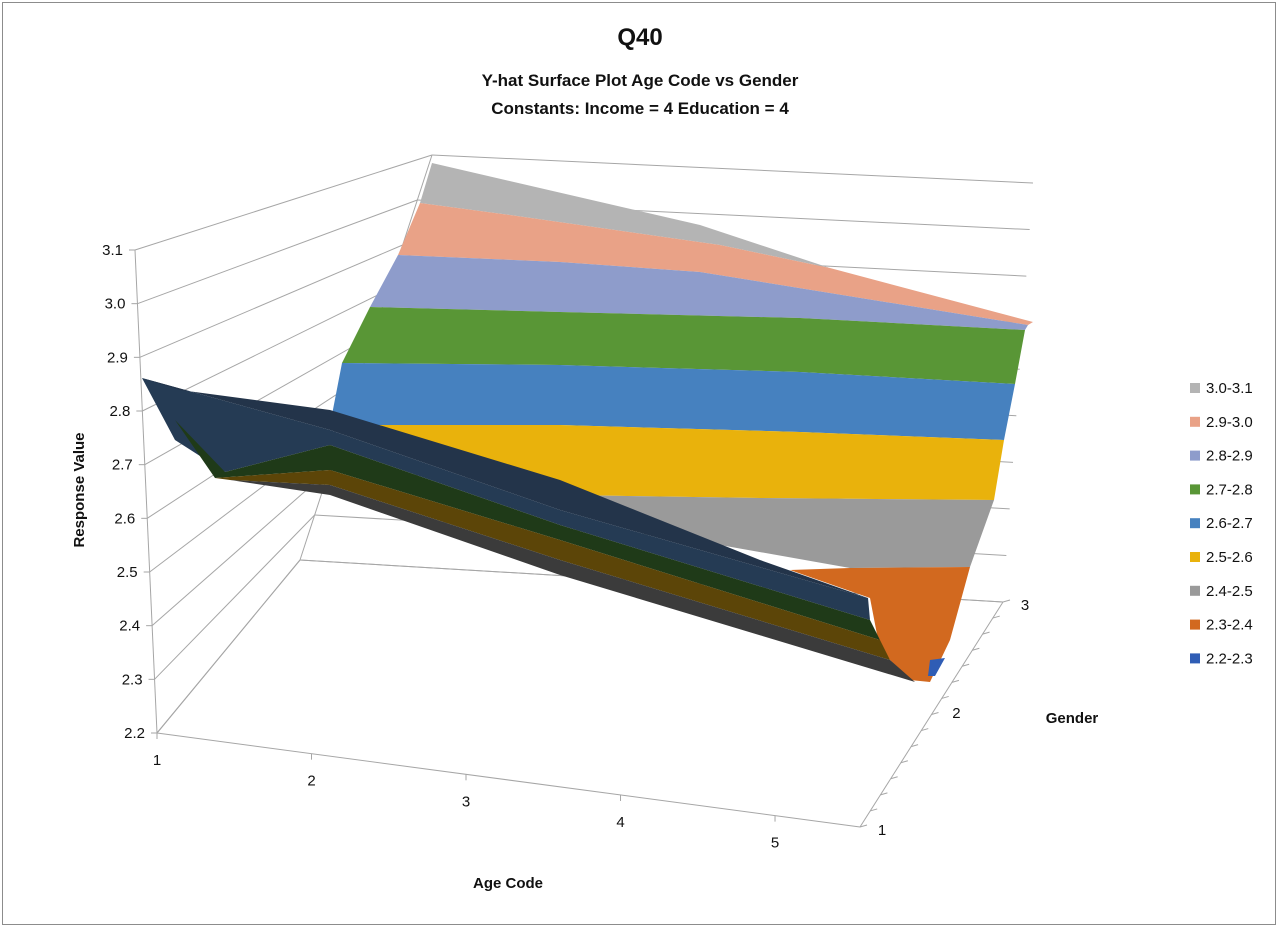 The image size is (1280, 929). What do you see at coordinates (157, 760) in the screenshot?
I see `x-tick-label: 1` at bounding box center [157, 760].